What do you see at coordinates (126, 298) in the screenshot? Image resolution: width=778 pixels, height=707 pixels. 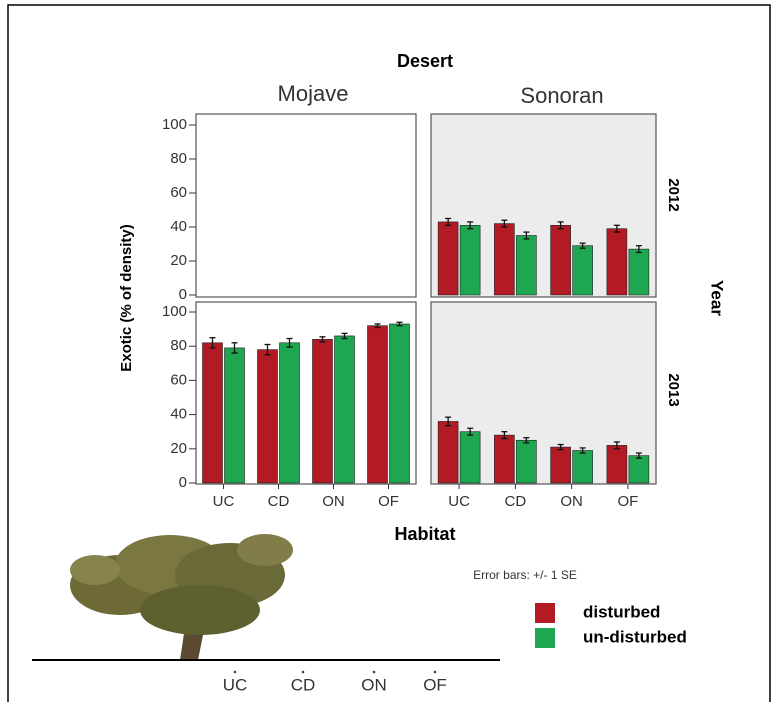 I see `y-axis-label: Exotic (% of density)` at bounding box center [126, 298].